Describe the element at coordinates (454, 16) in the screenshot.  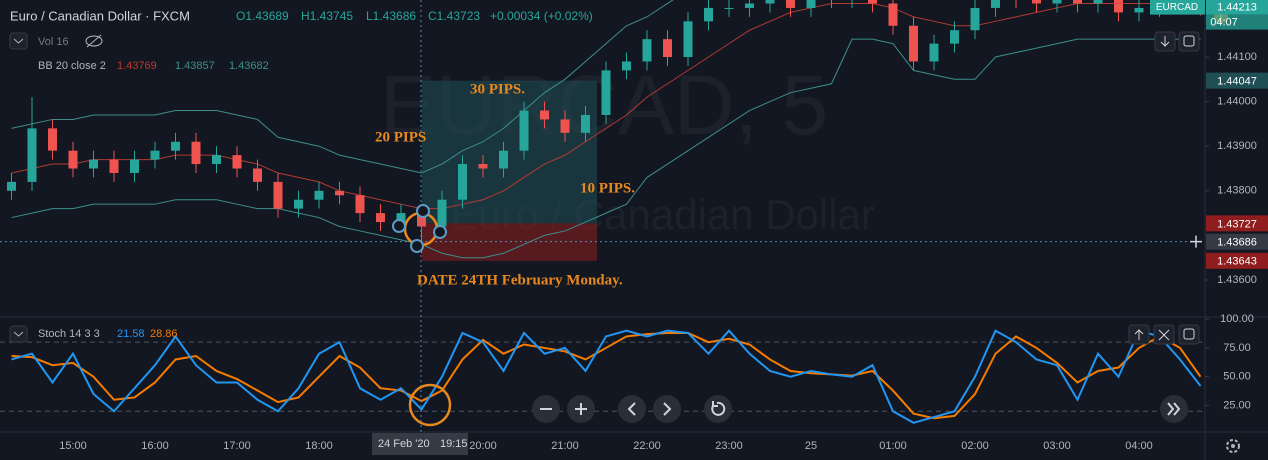
I see `ohlc-close: C1.43723` at that location.